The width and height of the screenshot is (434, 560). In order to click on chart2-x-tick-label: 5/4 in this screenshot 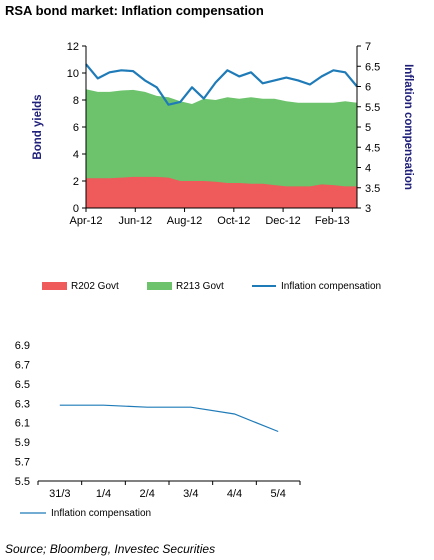, I will do `click(278, 494)`.